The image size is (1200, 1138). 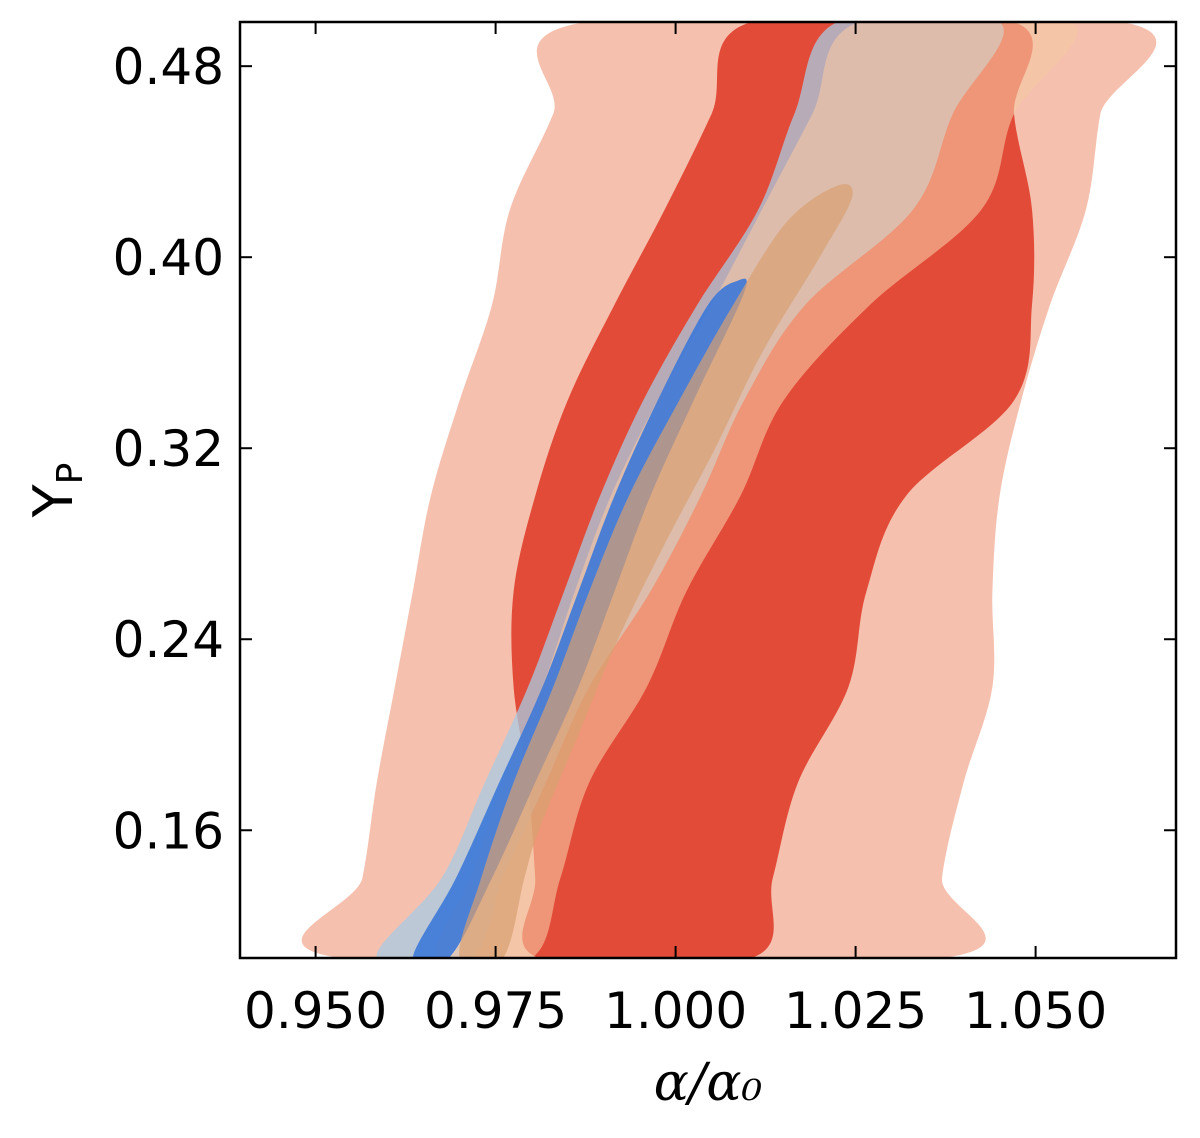 I want to click on y-axis-label: YP, so click(x=56, y=491).